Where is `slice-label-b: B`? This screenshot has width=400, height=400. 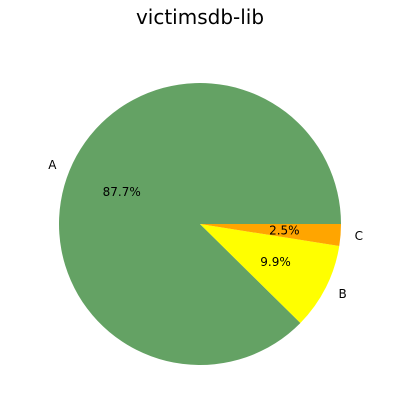
slice-label-b: B is located at coordinates (342, 294).